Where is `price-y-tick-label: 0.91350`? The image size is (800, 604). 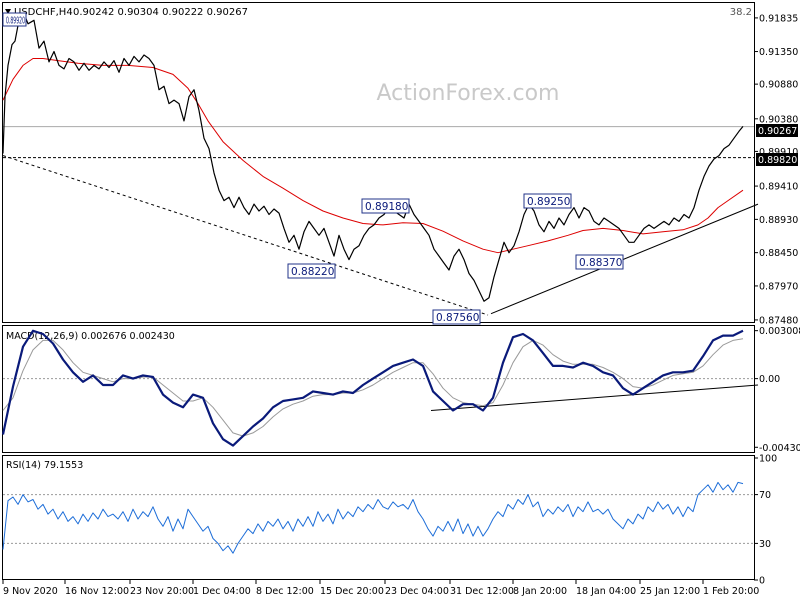 price-y-tick-label: 0.91350 is located at coordinates (778, 52).